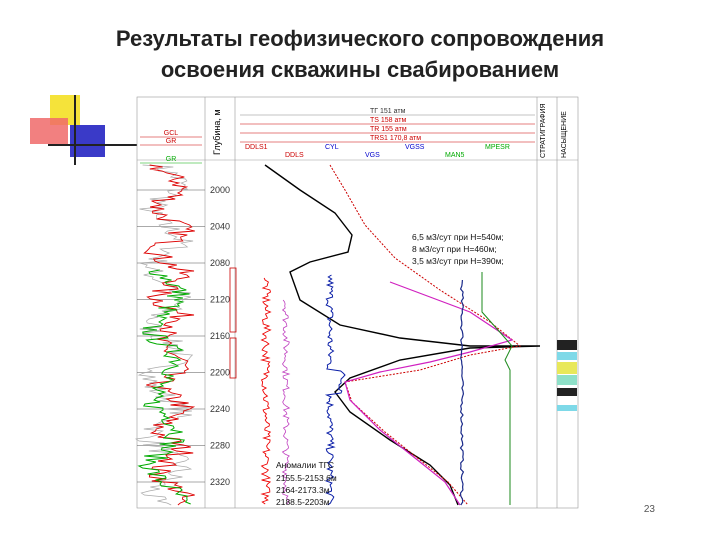 The height and width of the screenshot is (545, 720). I want to click on curve-label: CYL, so click(332, 147).